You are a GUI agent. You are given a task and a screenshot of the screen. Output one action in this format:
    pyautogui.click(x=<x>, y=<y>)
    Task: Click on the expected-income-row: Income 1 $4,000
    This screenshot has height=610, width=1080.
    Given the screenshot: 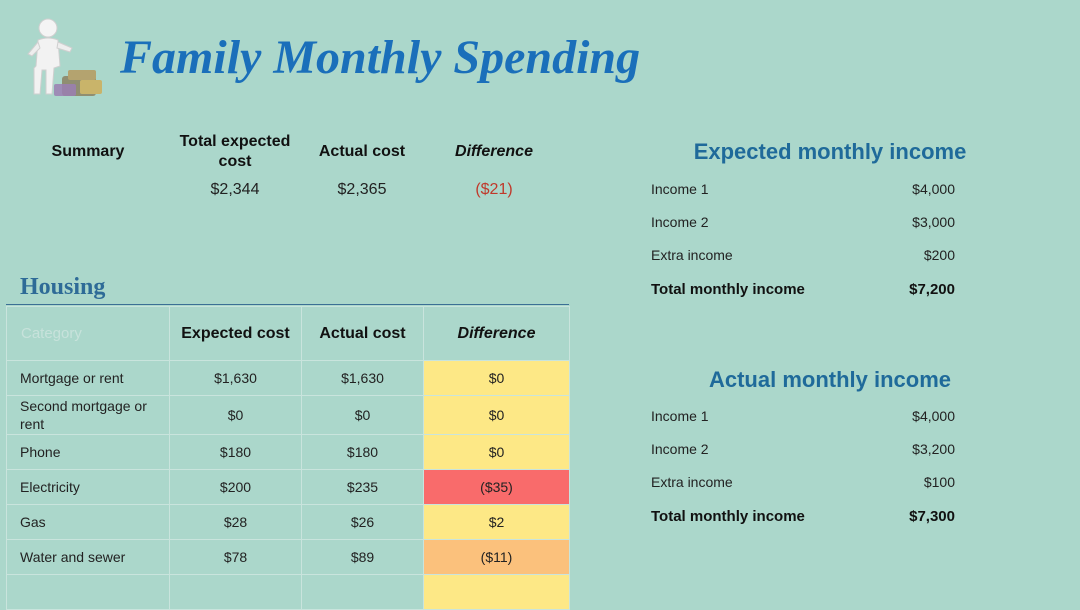 What is the action you would take?
    pyautogui.click(x=803, y=191)
    